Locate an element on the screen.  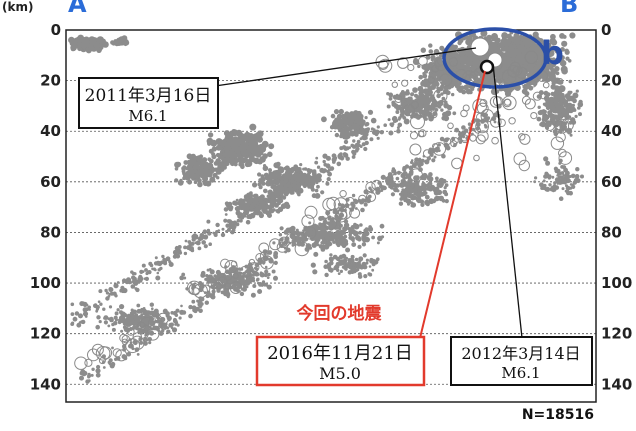
event-2011-marker is located at coordinates (480, 47).